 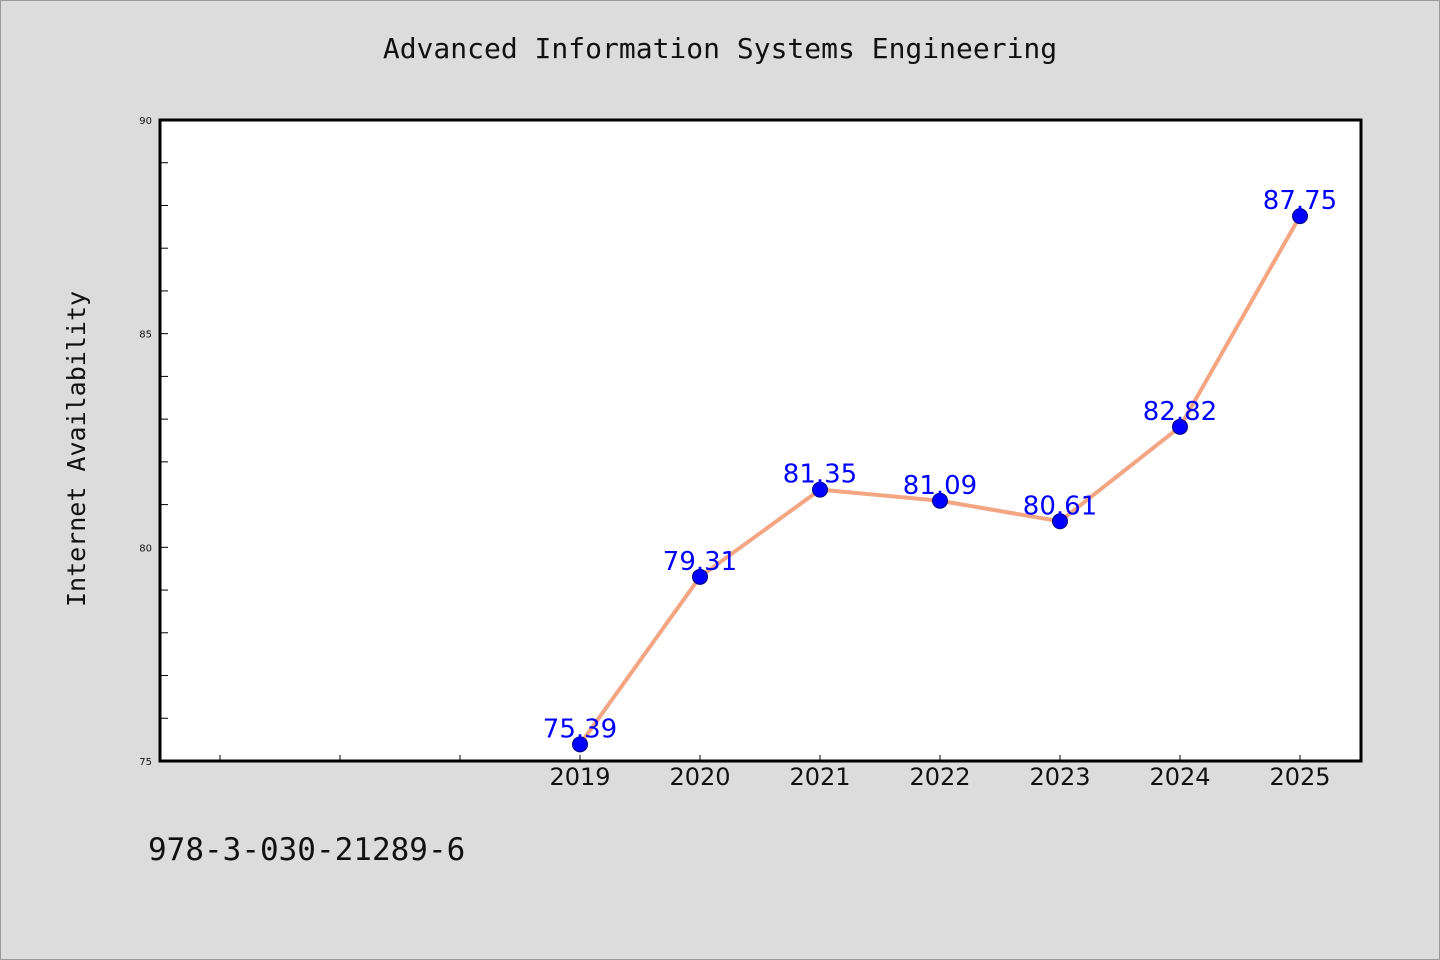 I want to click on data-label: 80.61, so click(x=1060, y=506).